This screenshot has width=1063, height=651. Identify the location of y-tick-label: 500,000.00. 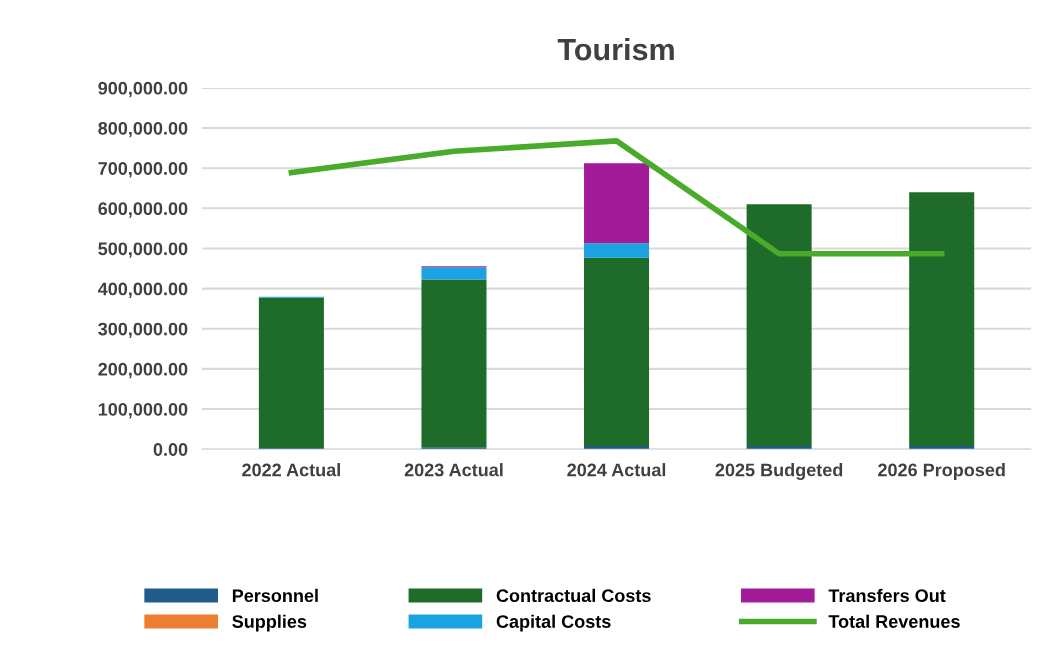
(143, 250).